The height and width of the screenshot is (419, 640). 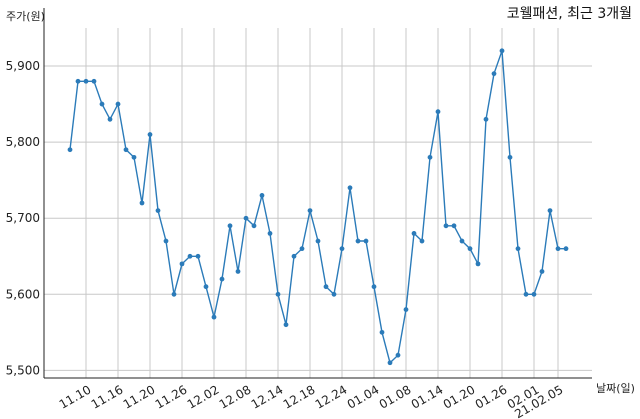 I want to click on x-tick-label: 12.08, so click(x=235, y=396).